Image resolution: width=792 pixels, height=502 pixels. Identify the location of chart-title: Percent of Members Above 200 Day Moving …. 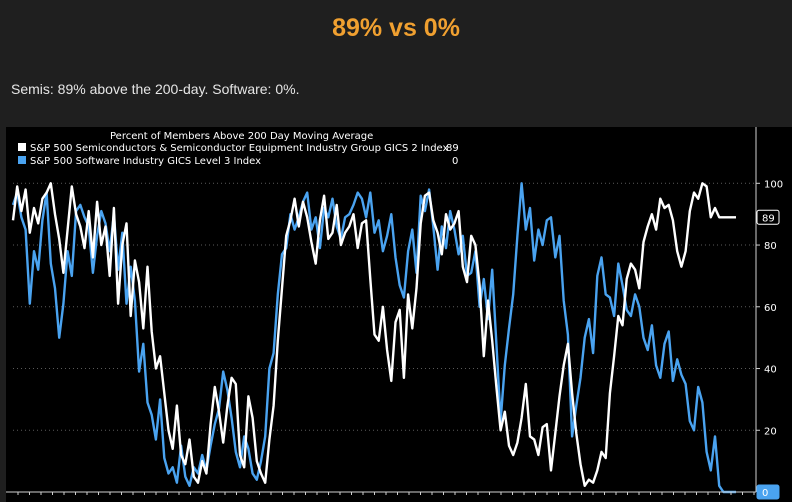
(241, 136).